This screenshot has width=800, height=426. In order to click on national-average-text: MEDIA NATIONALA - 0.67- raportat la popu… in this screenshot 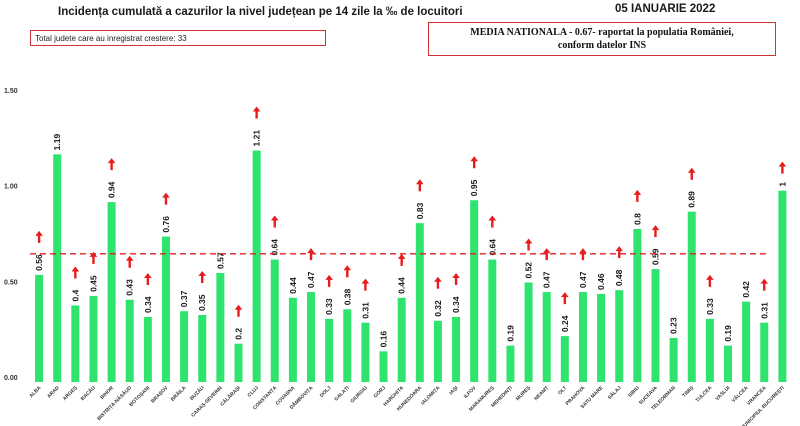, I will do `click(602, 32)`.